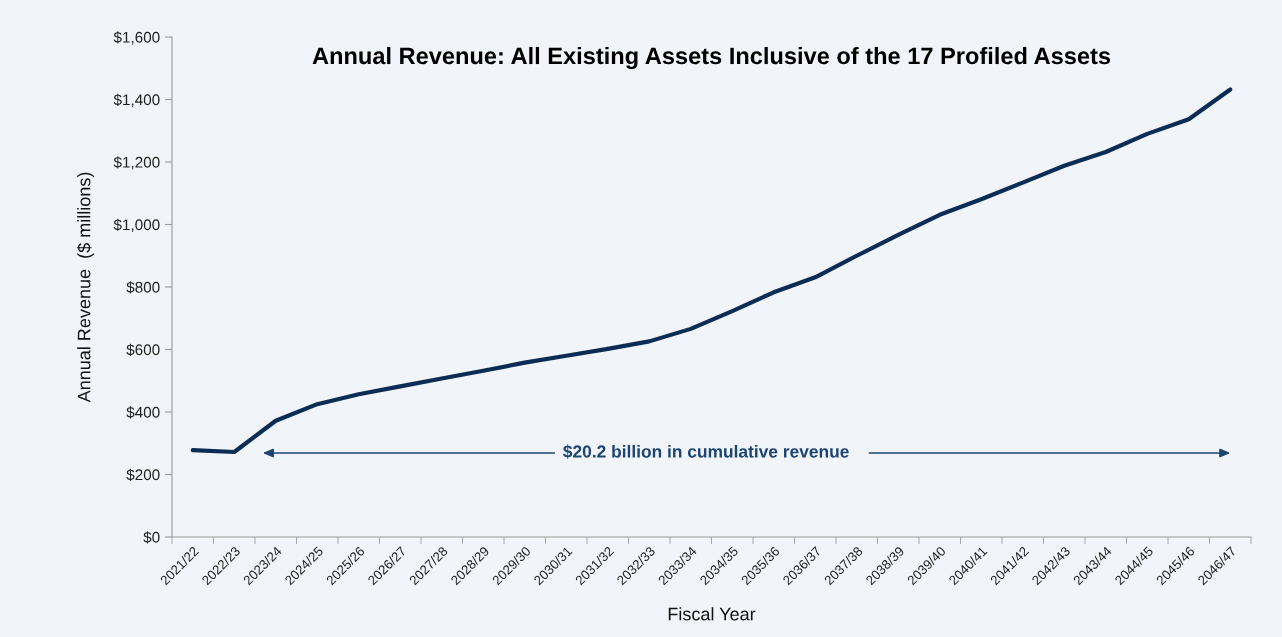 This screenshot has width=1282, height=637. What do you see at coordinates (136, 38) in the screenshot?
I see `y-tick-label: $1,600` at bounding box center [136, 38].